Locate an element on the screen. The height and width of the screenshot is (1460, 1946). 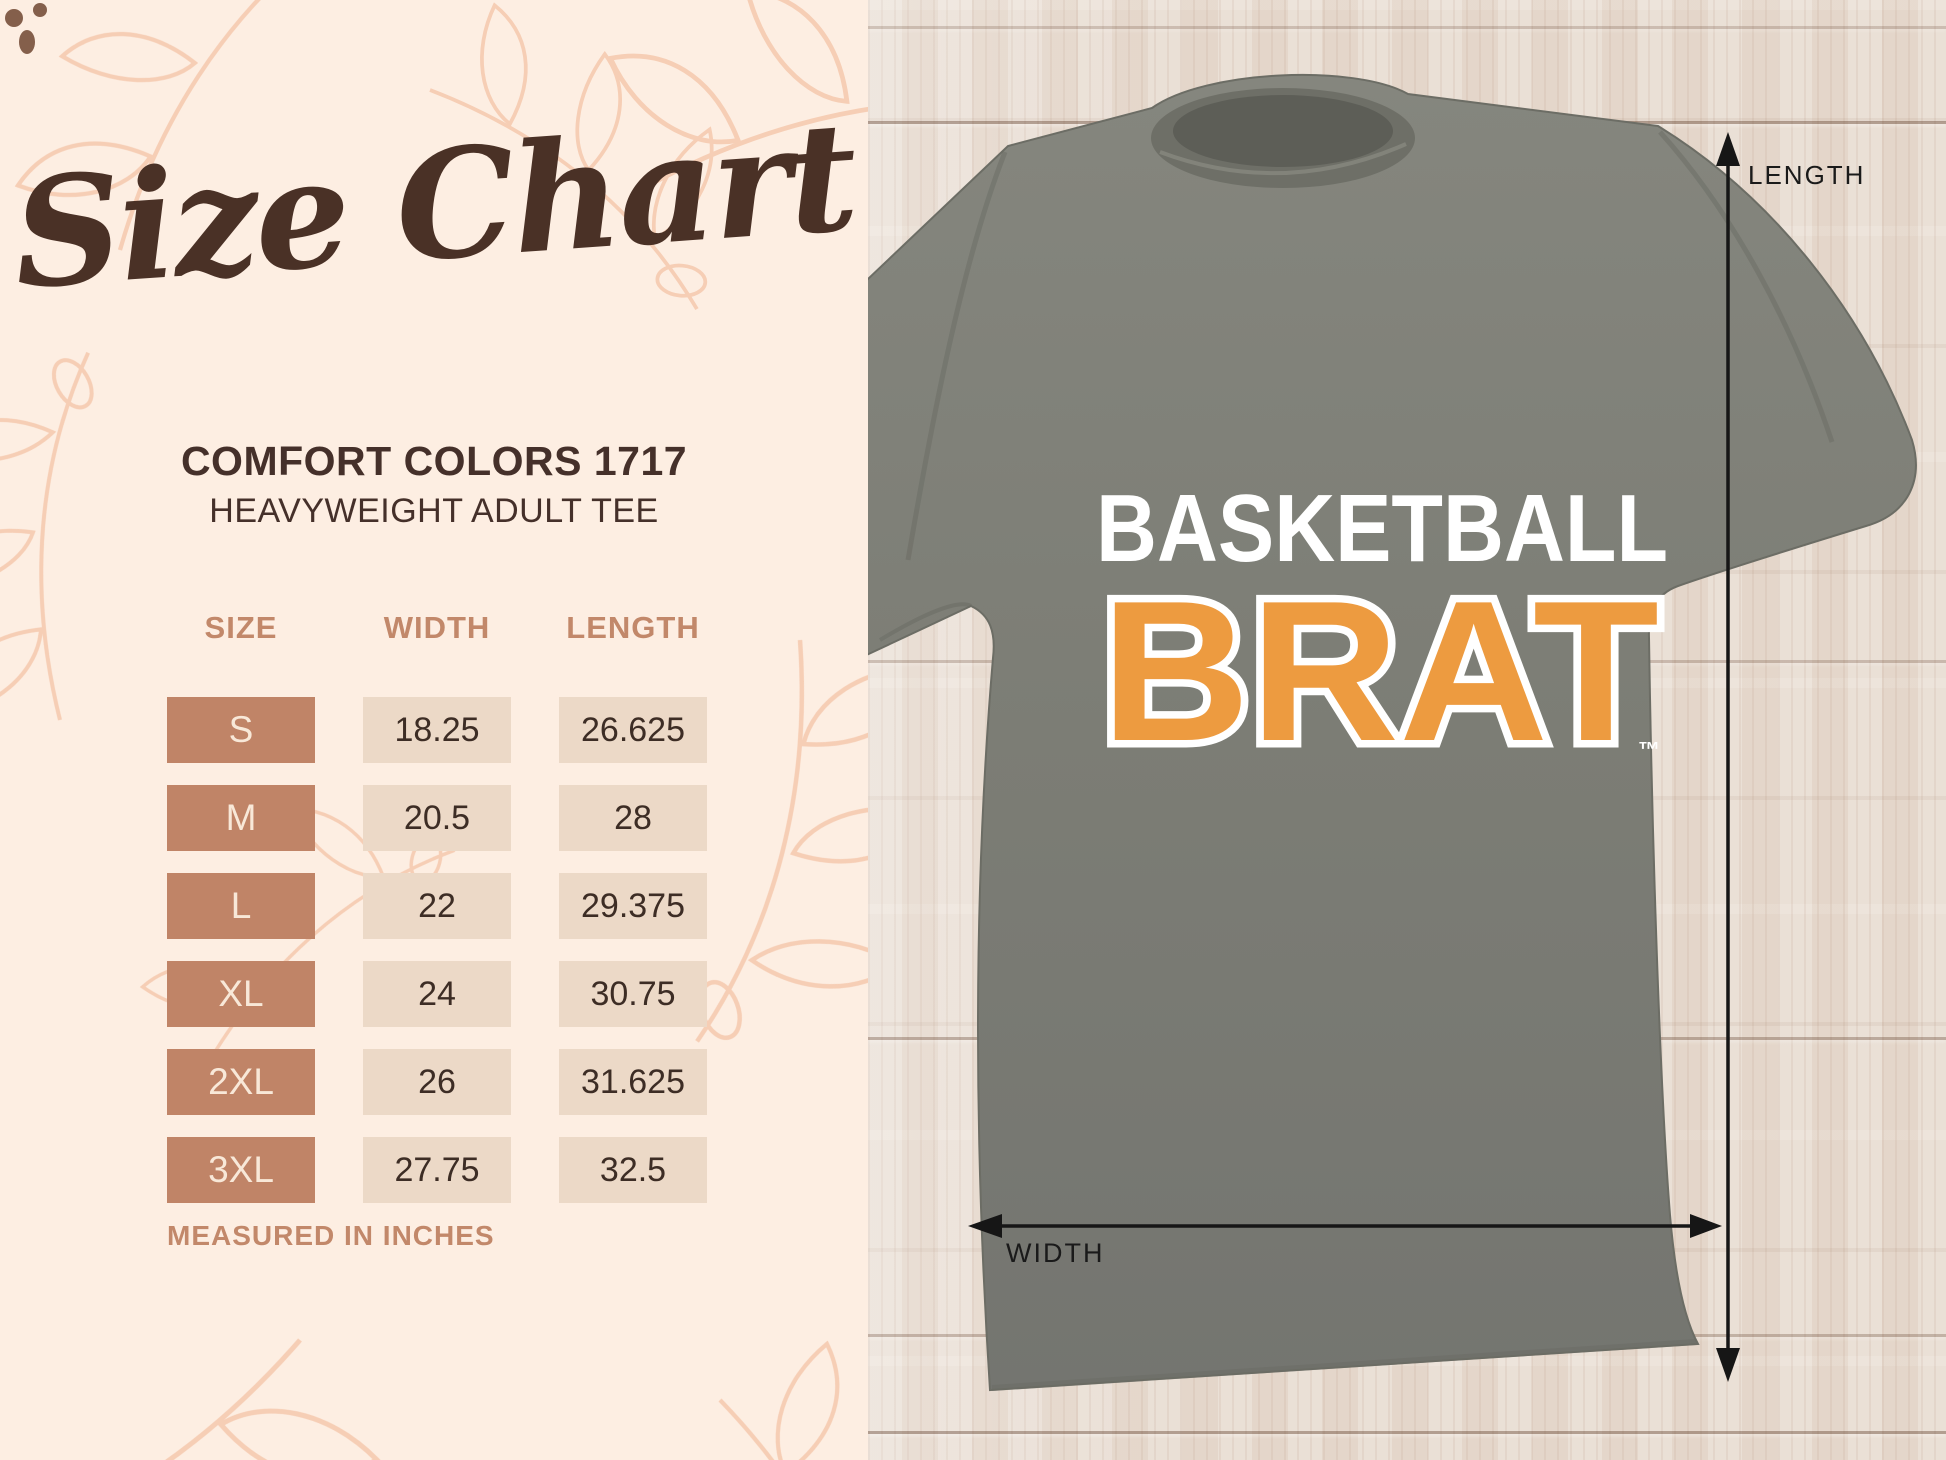
trademark-symbol: ™ is located at coordinates (1649, 749).